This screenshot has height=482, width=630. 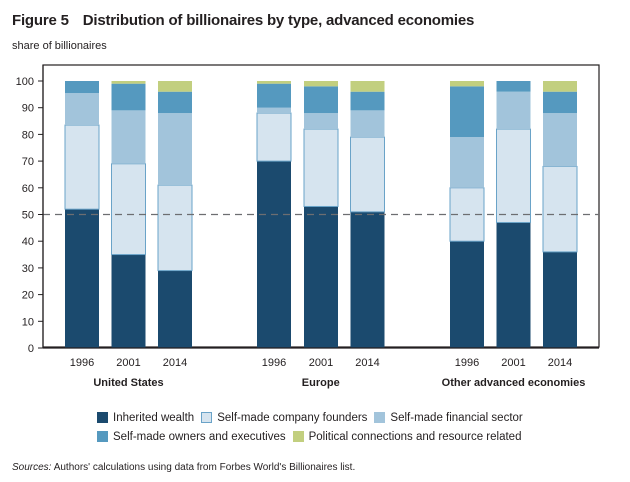 I want to click on legend-item: Inherited wealth, so click(x=145, y=418).